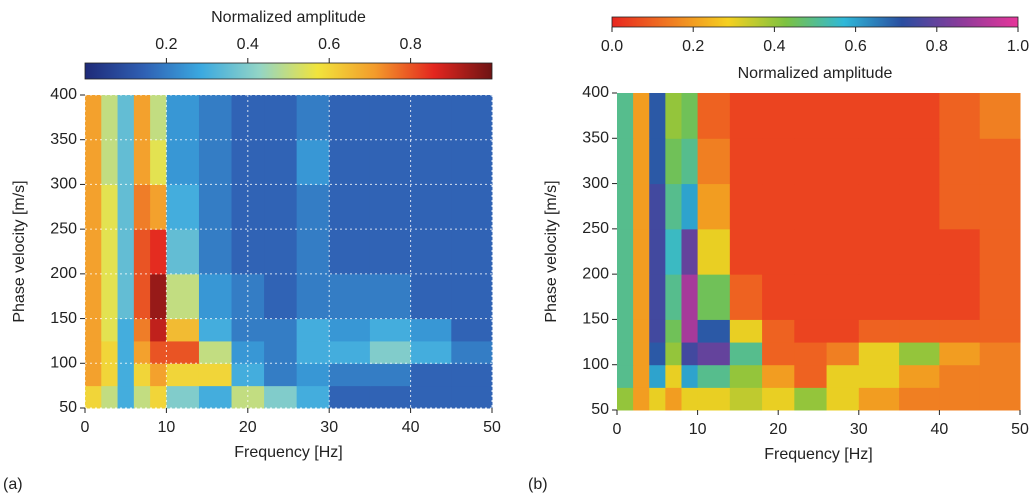  Describe the element at coordinates (617, 429) in the screenshot. I see `x-tick-label: 0` at that location.